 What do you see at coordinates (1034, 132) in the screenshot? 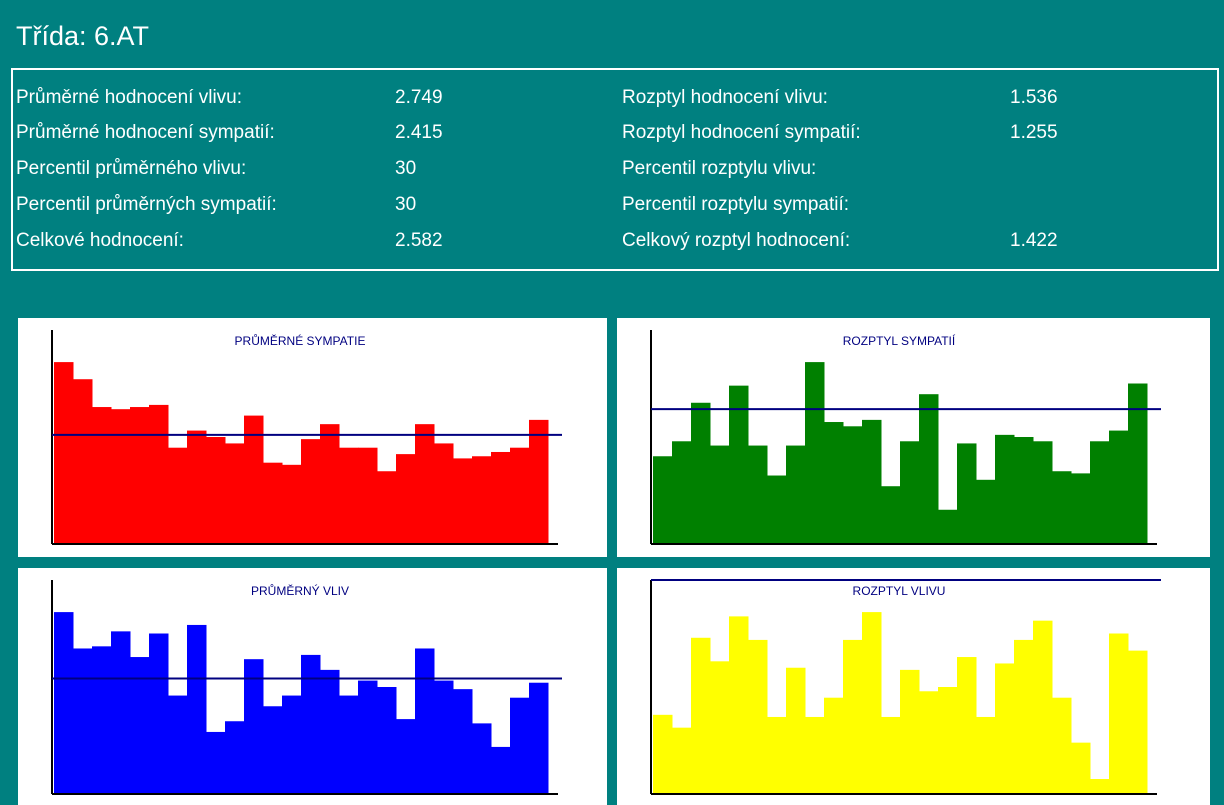
I see `stat-value: 1.255` at bounding box center [1034, 132].